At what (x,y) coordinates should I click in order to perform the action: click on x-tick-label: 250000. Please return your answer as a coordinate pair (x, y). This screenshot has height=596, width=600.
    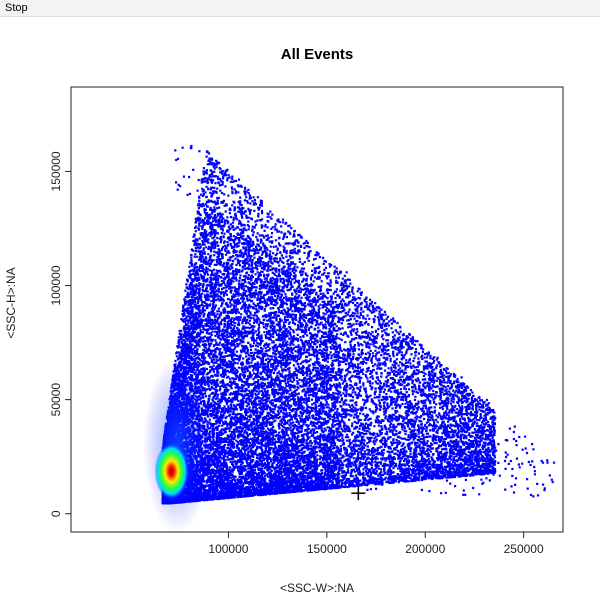
    Looking at the image, I should click on (524, 549).